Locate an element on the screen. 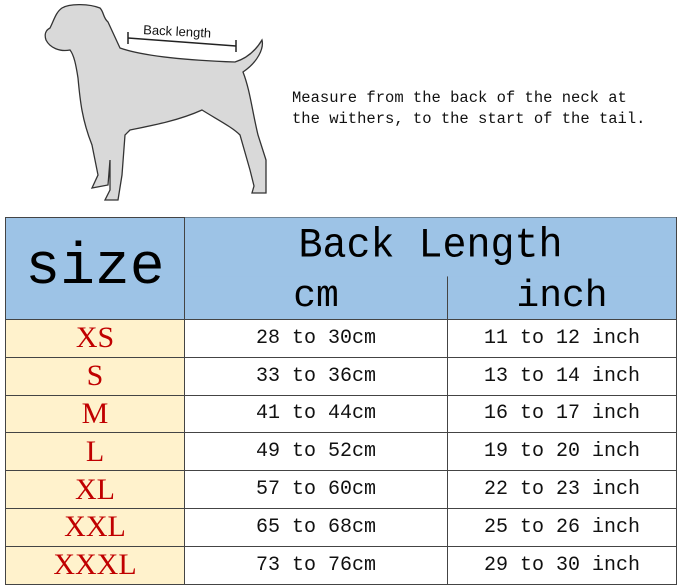 The height and width of the screenshot is (585, 679). cm-cell: 33 to 36cm is located at coordinates (316, 376).